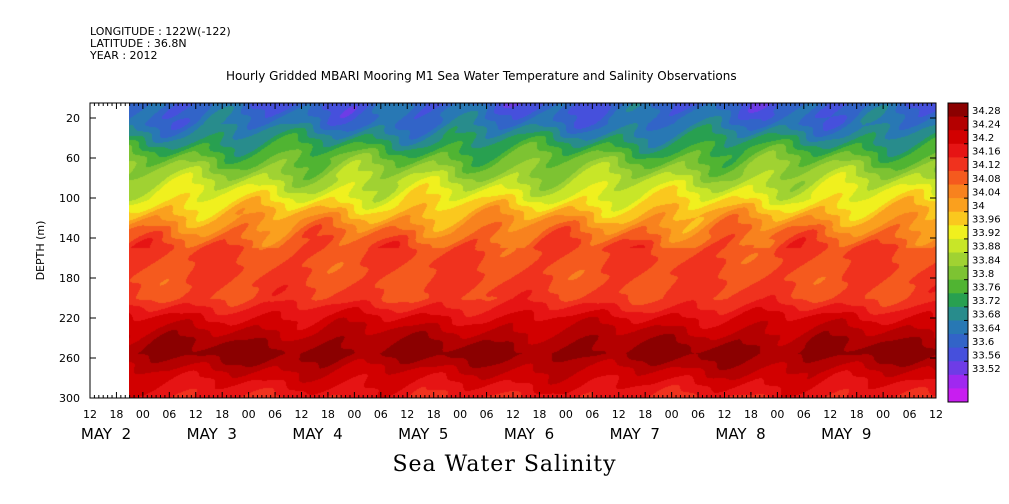 The height and width of the screenshot is (504, 1009). Describe the element at coordinates (986, 124) in the screenshot. I see `colorbar-label: 34.24` at that location.